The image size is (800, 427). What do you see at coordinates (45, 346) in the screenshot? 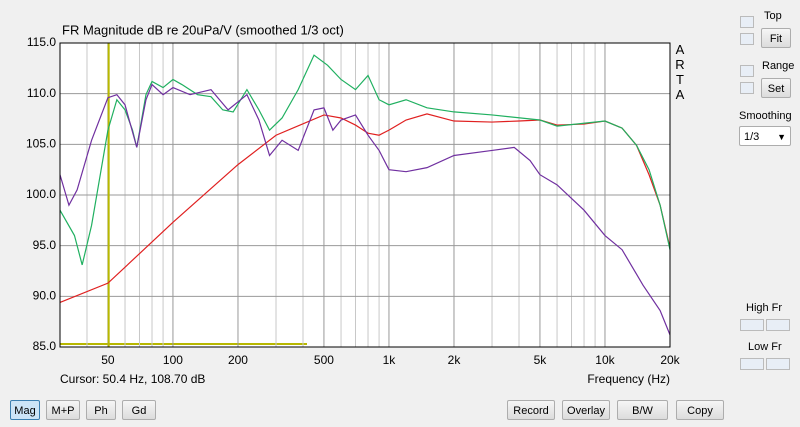
I see `y-tick-label: 85.0` at bounding box center [45, 346].